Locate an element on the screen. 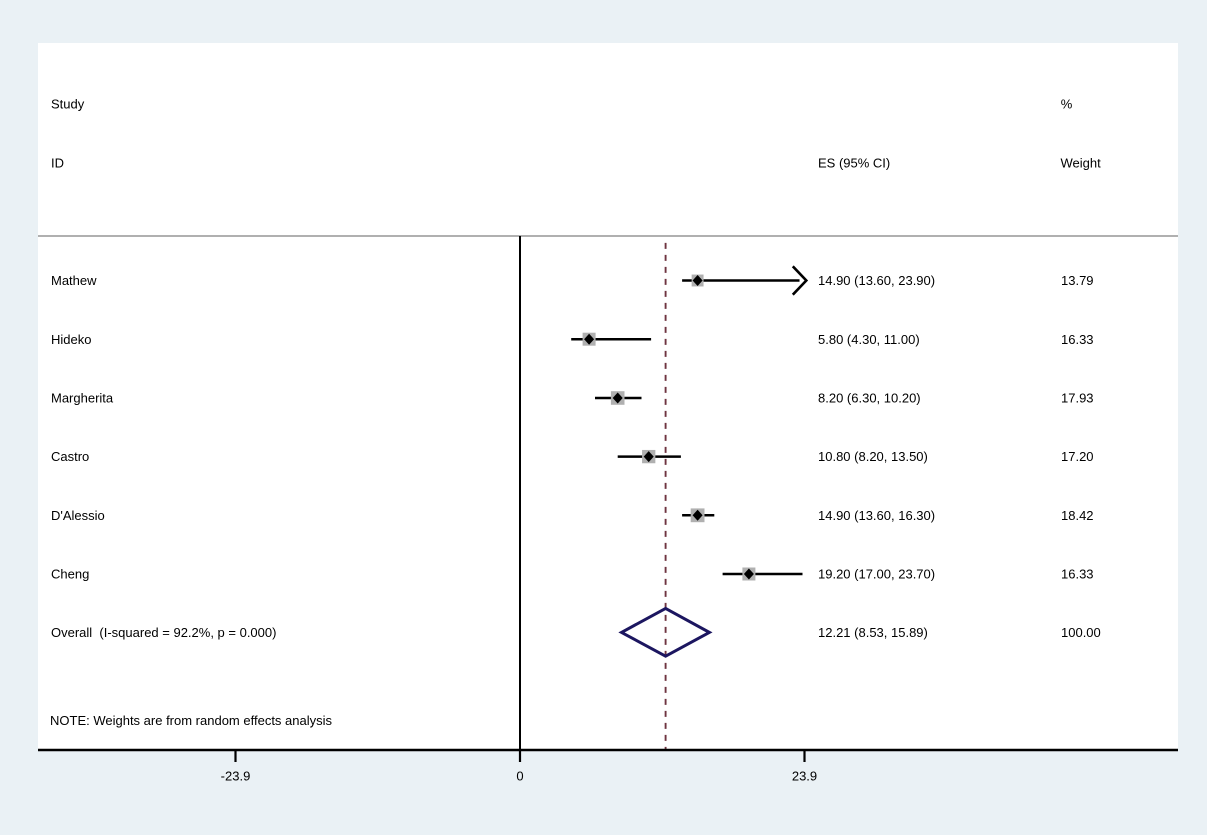 The image size is (1207, 835). svg-text: Mathew is located at coordinates (74, 280).